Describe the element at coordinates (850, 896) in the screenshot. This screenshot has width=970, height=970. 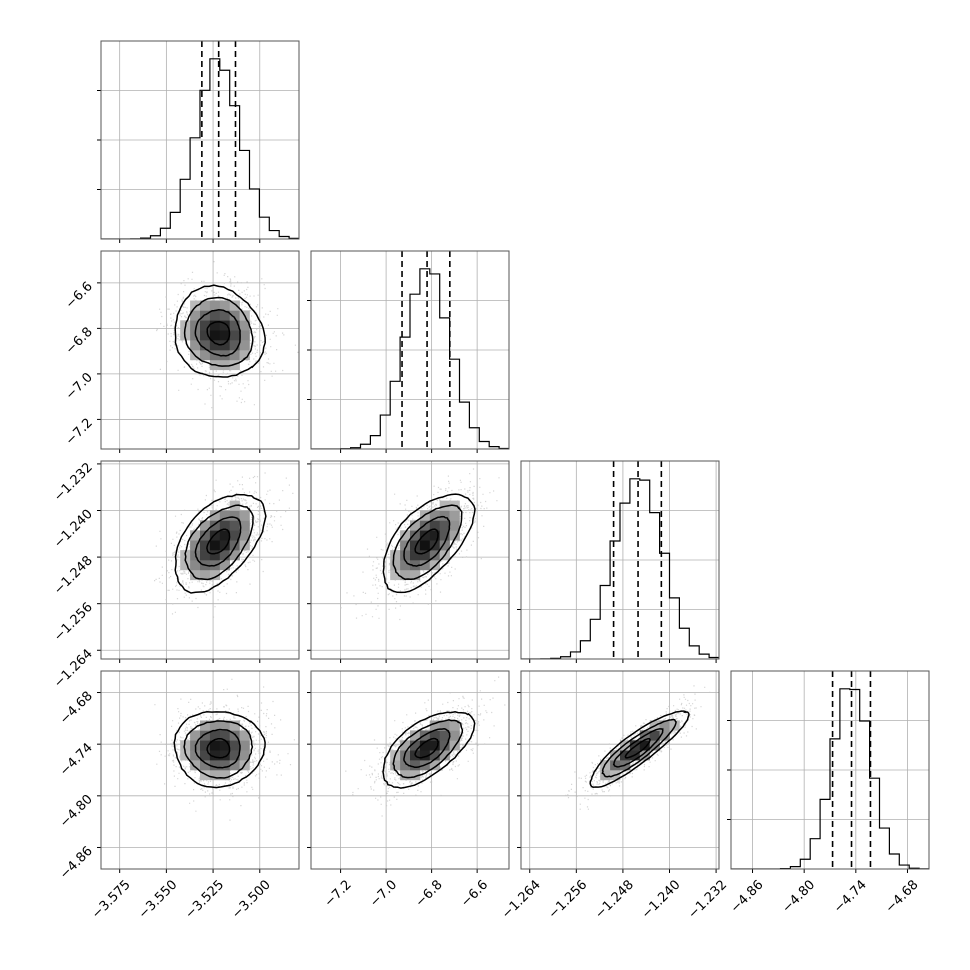
I see `x-tick-label-3: −4.74` at that location.